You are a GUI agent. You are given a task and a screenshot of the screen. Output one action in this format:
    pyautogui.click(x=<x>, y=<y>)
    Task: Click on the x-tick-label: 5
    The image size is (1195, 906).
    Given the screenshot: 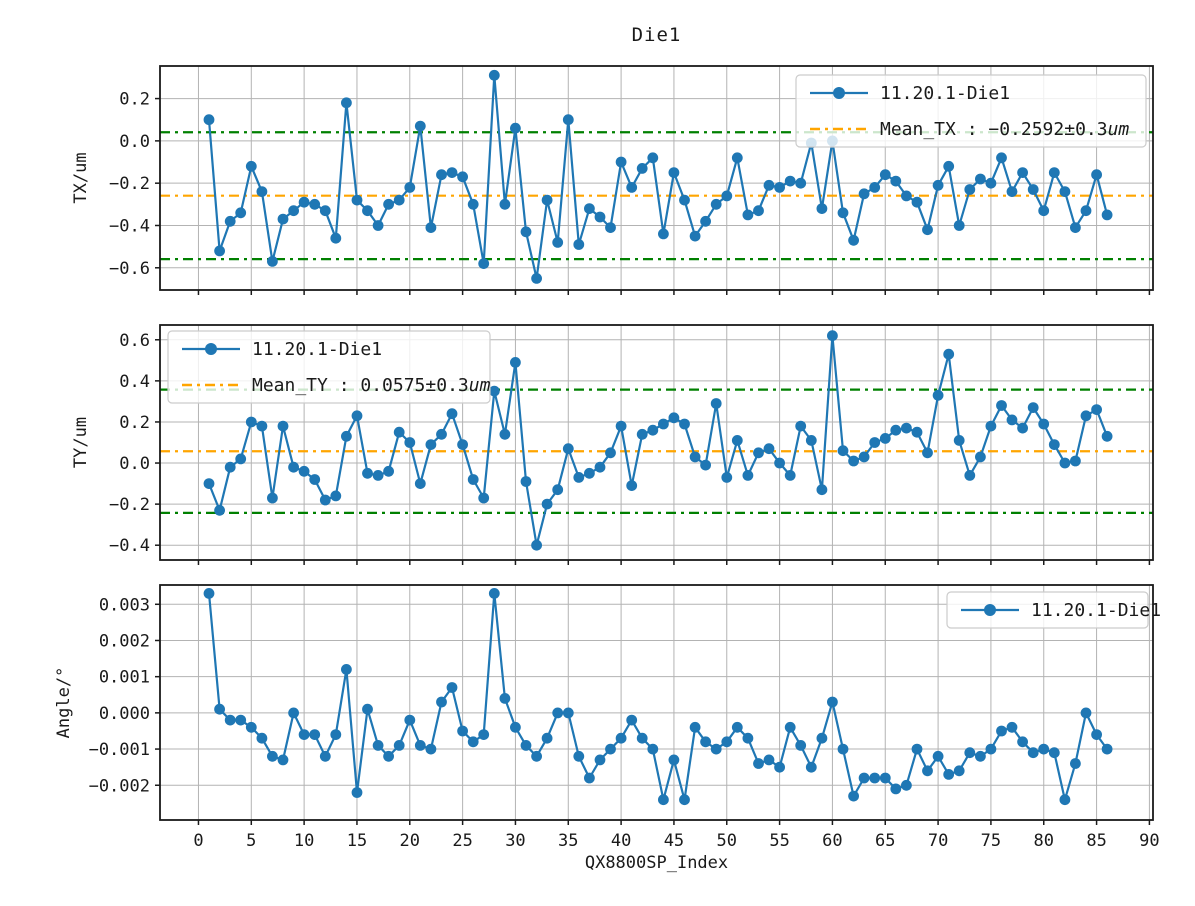 What is the action you would take?
    pyautogui.click(x=251, y=841)
    